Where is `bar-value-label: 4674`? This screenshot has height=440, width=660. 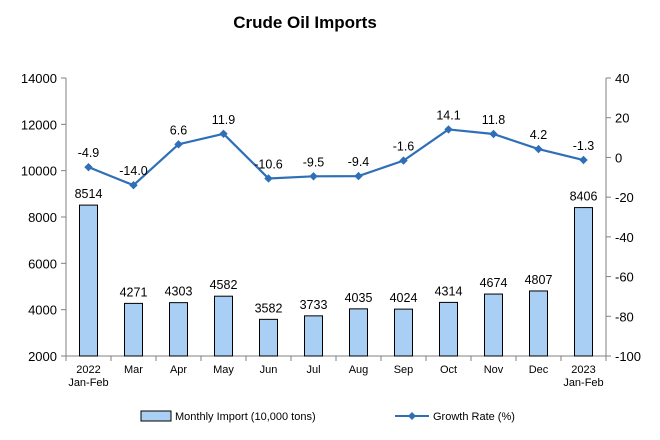 bar-value-label: 4674 is located at coordinates (494, 283).